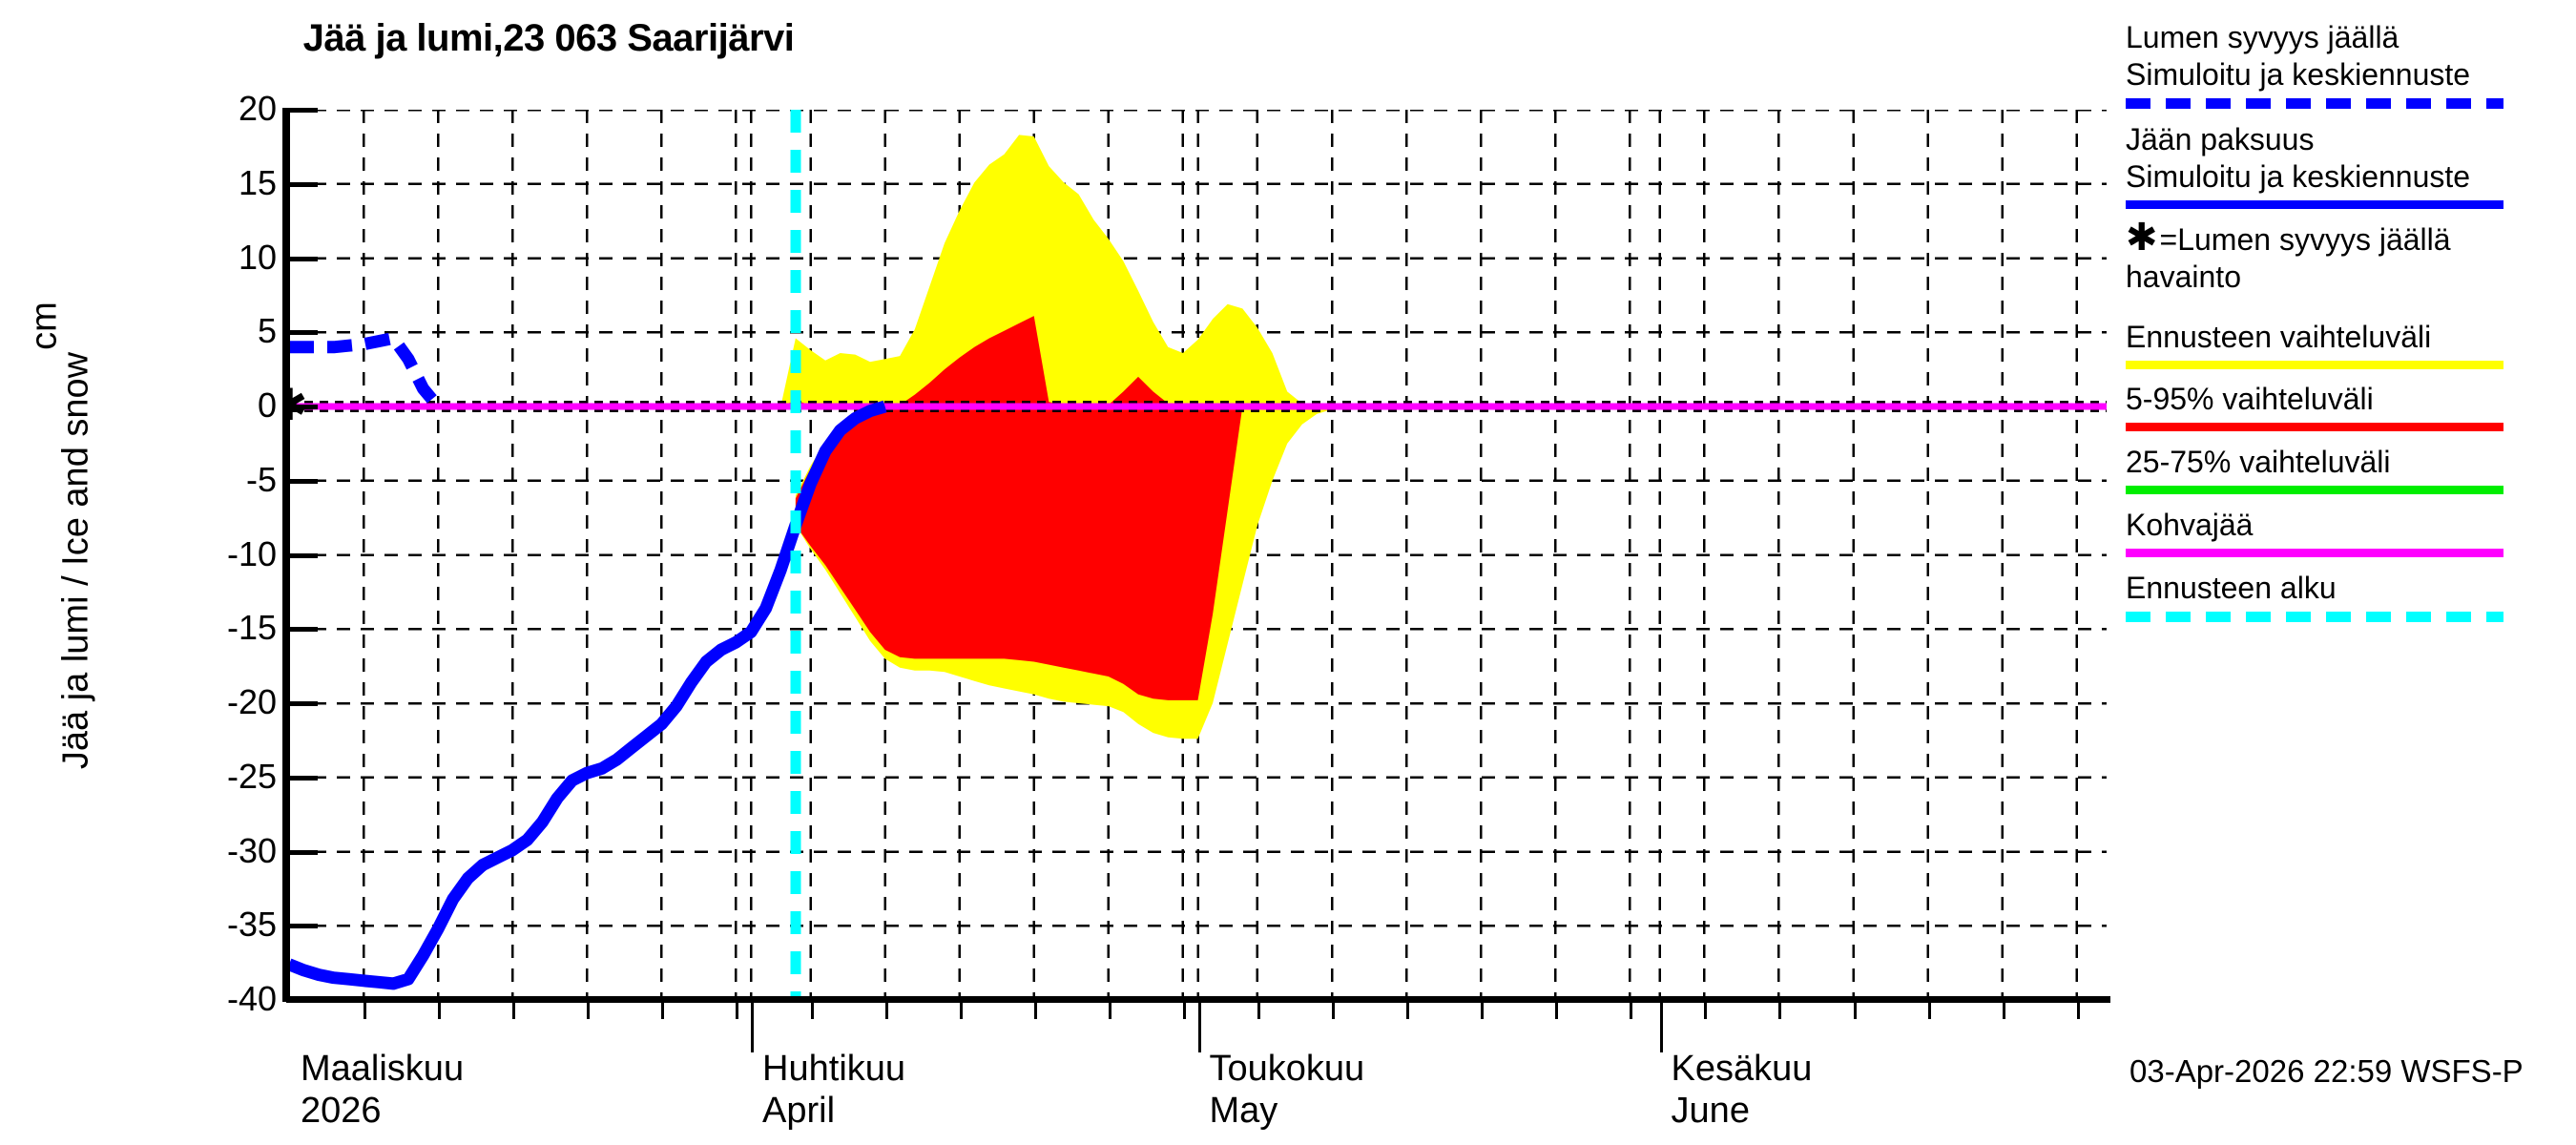 The image size is (2576, 1145). I want to click on x-axis-month-label: Huhtikuu April, so click(833, 1090).